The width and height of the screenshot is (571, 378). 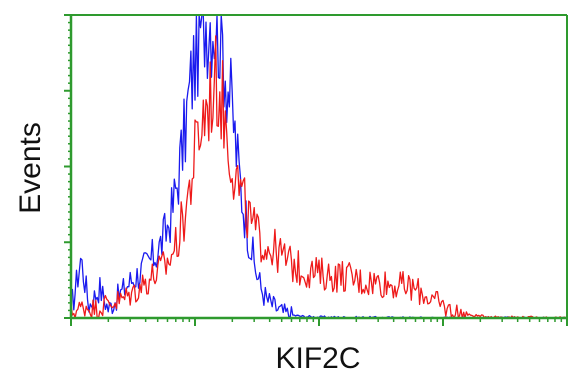 I want to click on y-axis-label: Events, so click(x=30, y=168).